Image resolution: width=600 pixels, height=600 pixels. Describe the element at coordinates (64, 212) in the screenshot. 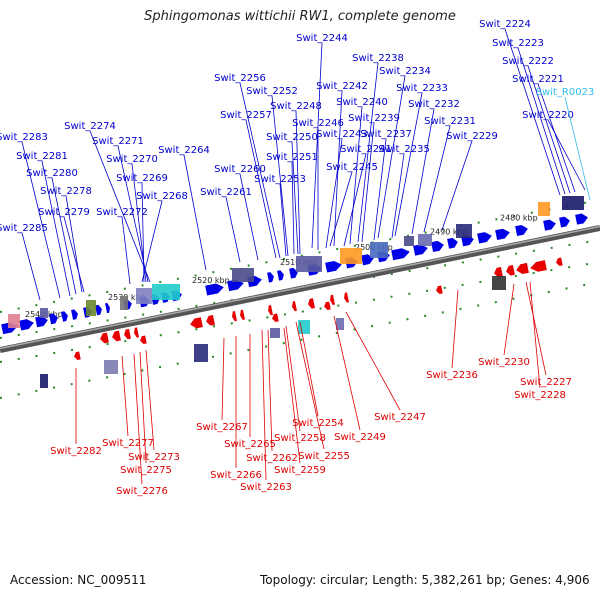

I see `forward-gene-label: Swit_2279` at that location.